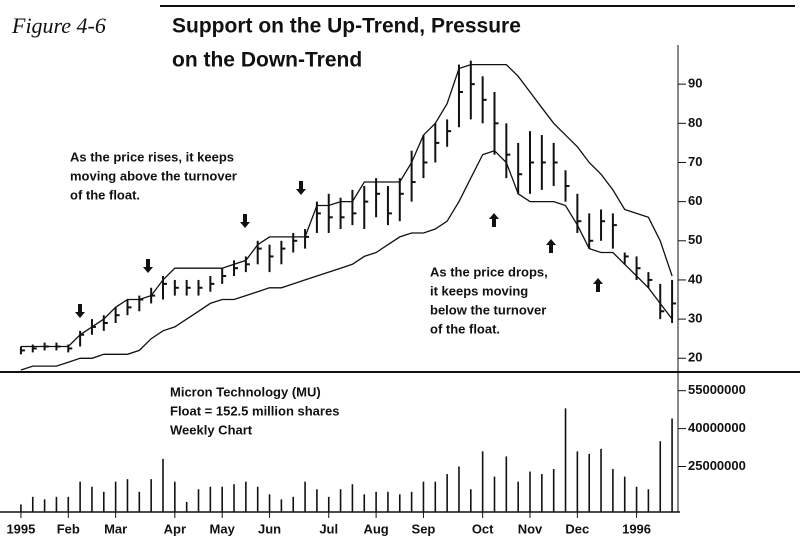 The image size is (800, 543). What do you see at coordinates (152, 156) in the screenshot?
I see `annotation: As the price rises, it keeps` at bounding box center [152, 156].